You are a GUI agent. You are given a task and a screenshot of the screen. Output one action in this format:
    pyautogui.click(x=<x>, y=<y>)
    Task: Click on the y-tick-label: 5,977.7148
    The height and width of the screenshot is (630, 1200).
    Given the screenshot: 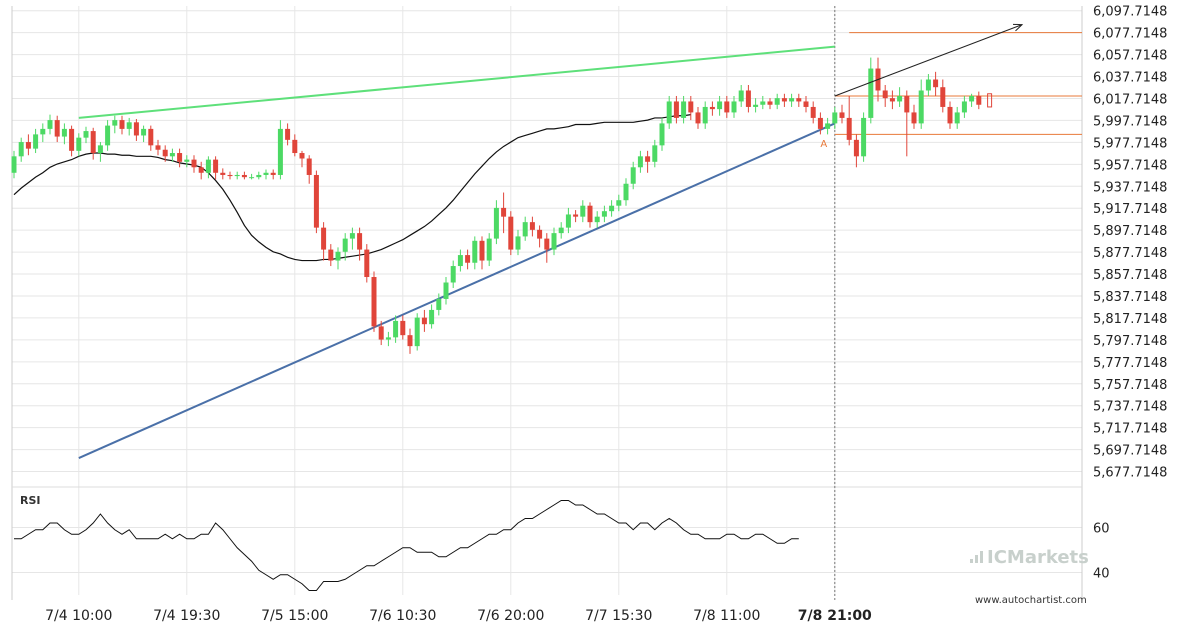 What is the action you would take?
    pyautogui.click(x=1130, y=143)
    